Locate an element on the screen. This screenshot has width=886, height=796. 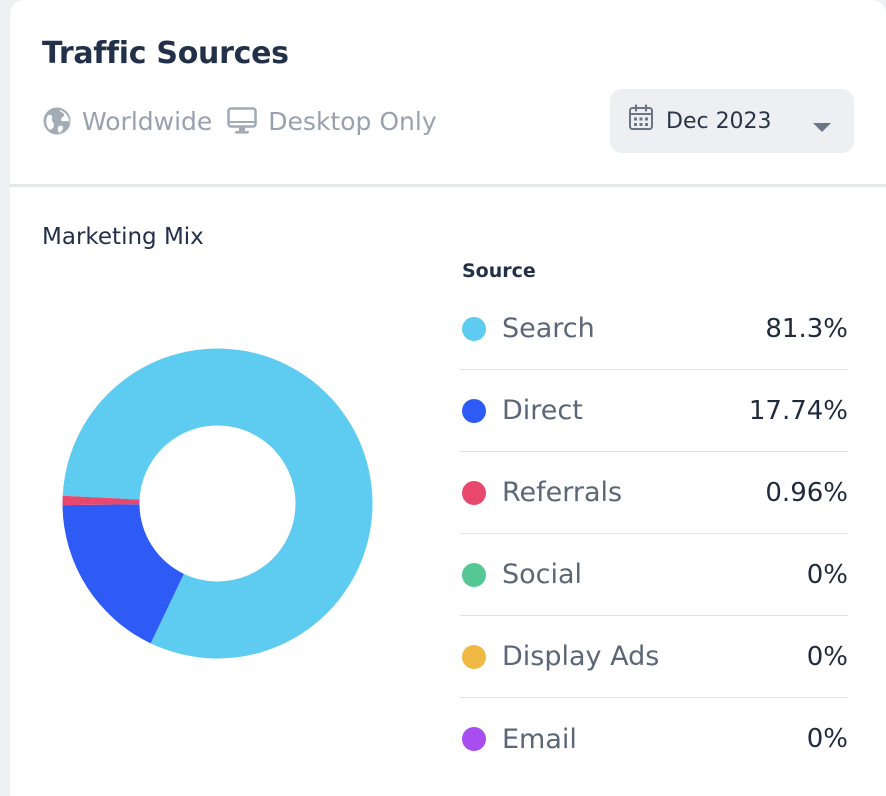
legend-dot-email is located at coordinates (474, 739).